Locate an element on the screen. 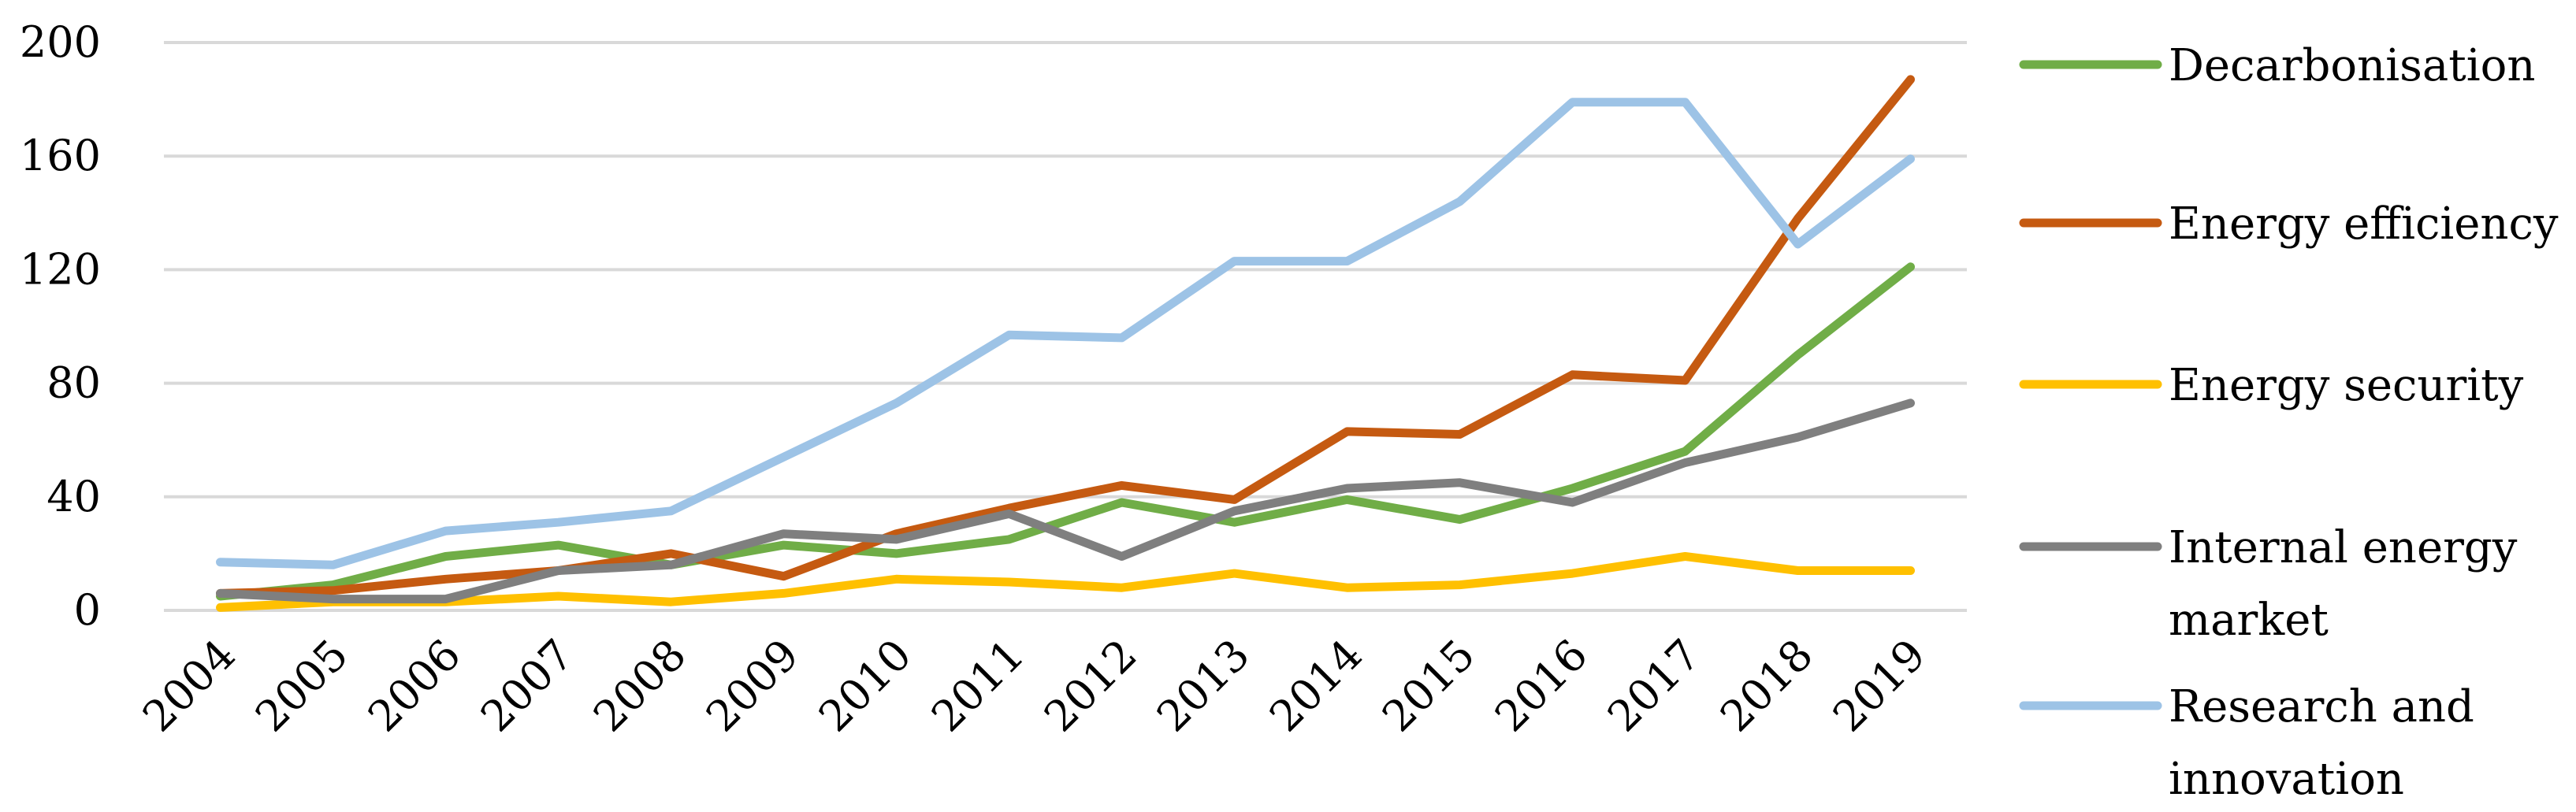 This screenshot has width=2576, height=812. x-tick-label: 2004 is located at coordinates (189, 686).